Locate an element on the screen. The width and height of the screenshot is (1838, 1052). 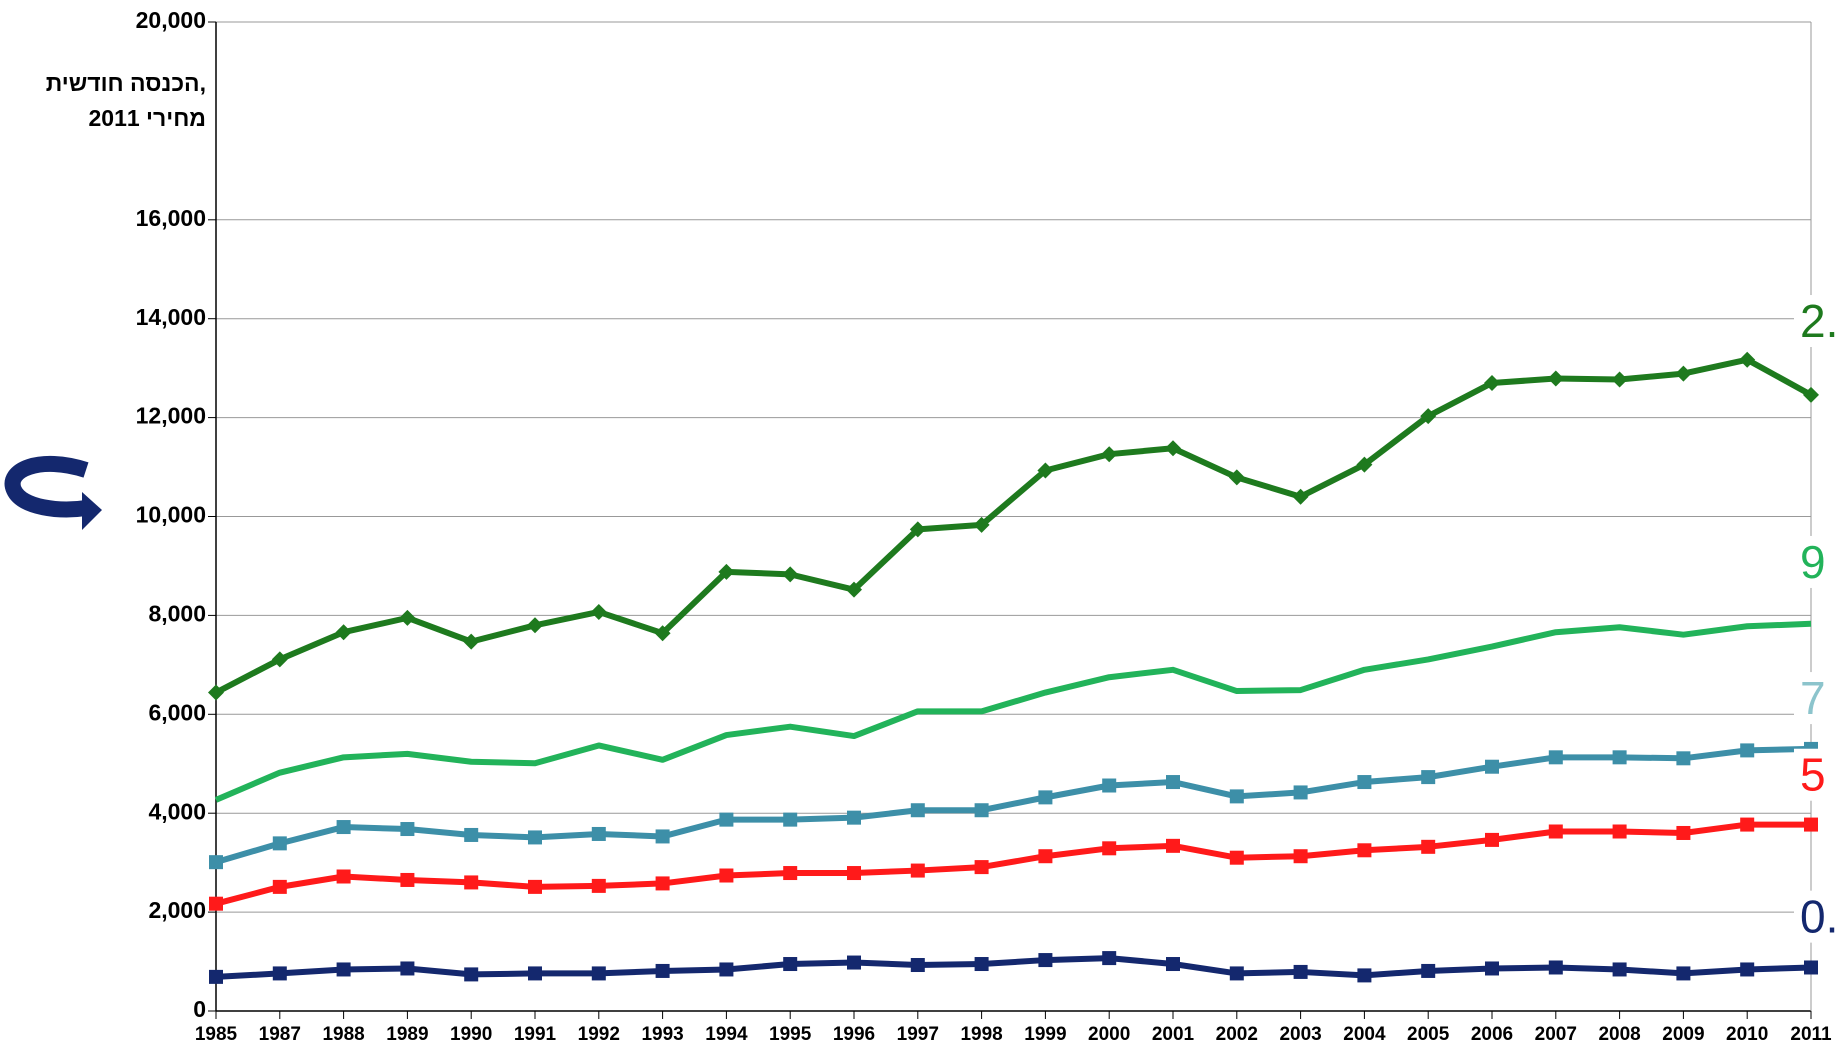
series-label: עשירון 1: גידול שנתי ממוצע - 0.9% is located at coordinates (1819, 917).